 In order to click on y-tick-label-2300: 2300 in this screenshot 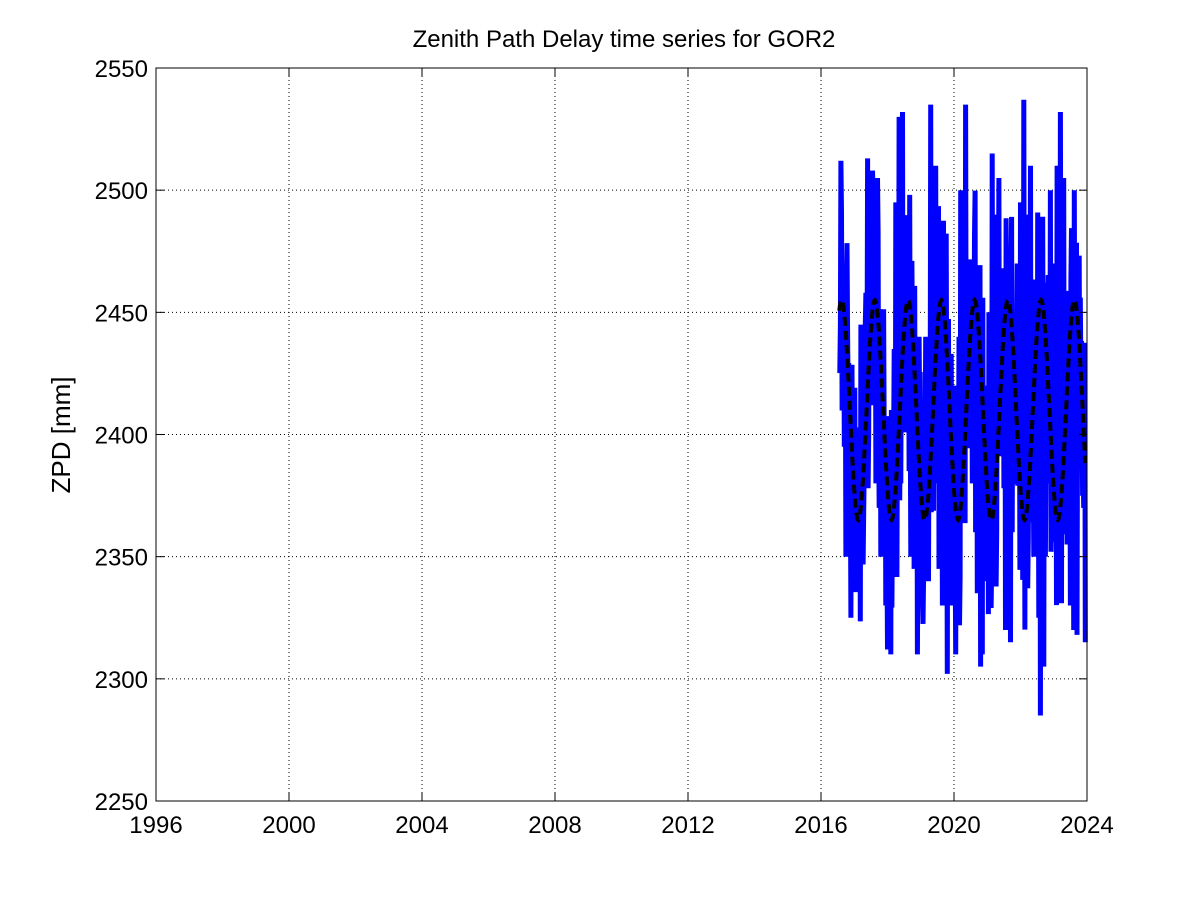, I will do `click(121, 680)`.